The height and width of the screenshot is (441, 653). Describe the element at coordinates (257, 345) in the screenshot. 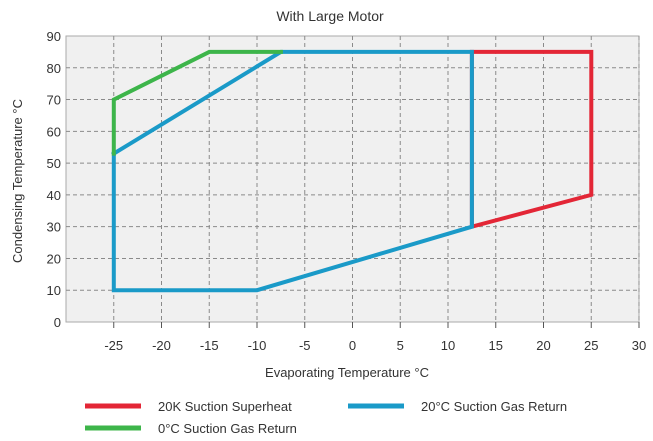

I see `x-tick-label: -10` at that location.